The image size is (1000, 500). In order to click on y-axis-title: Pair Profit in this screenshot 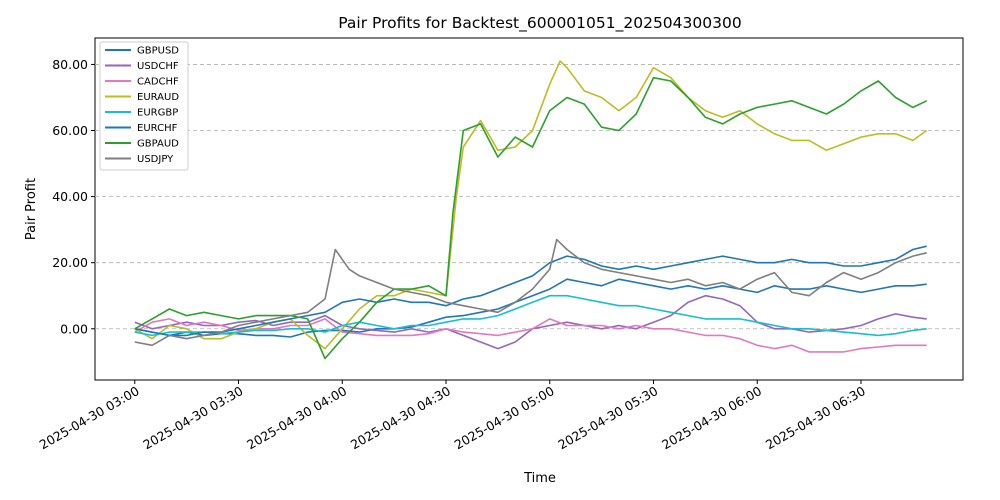, I will do `click(31, 209)`.